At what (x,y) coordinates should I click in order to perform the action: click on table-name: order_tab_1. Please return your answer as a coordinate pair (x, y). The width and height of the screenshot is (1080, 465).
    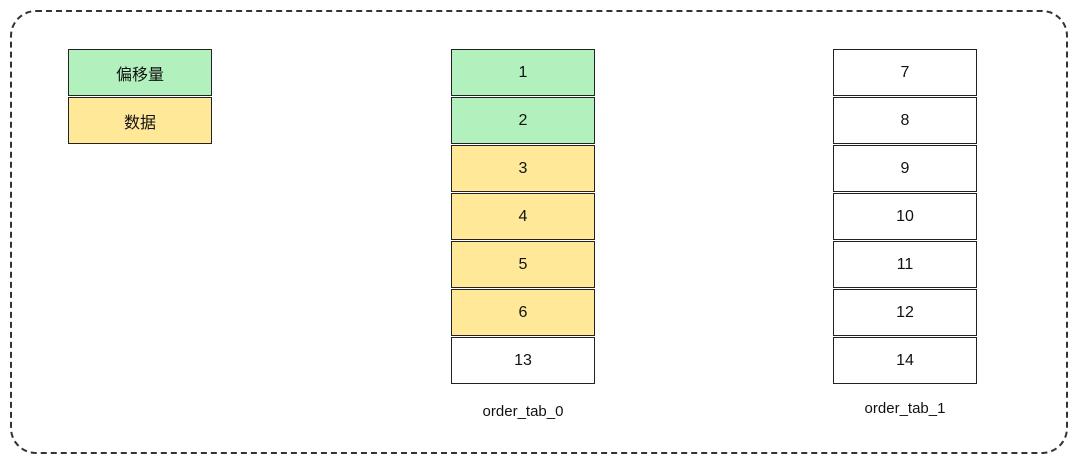
    Looking at the image, I should click on (905, 408).